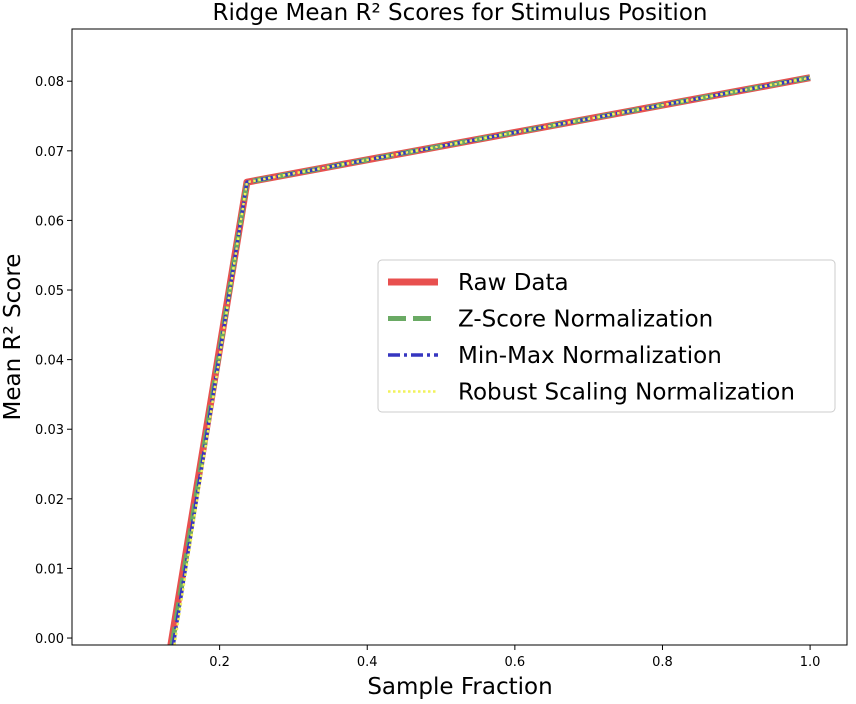 The height and width of the screenshot is (704, 856). What do you see at coordinates (515, 662) in the screenshot?
I see `x-tick-label: 0.6` at bounding box center [515, 662].